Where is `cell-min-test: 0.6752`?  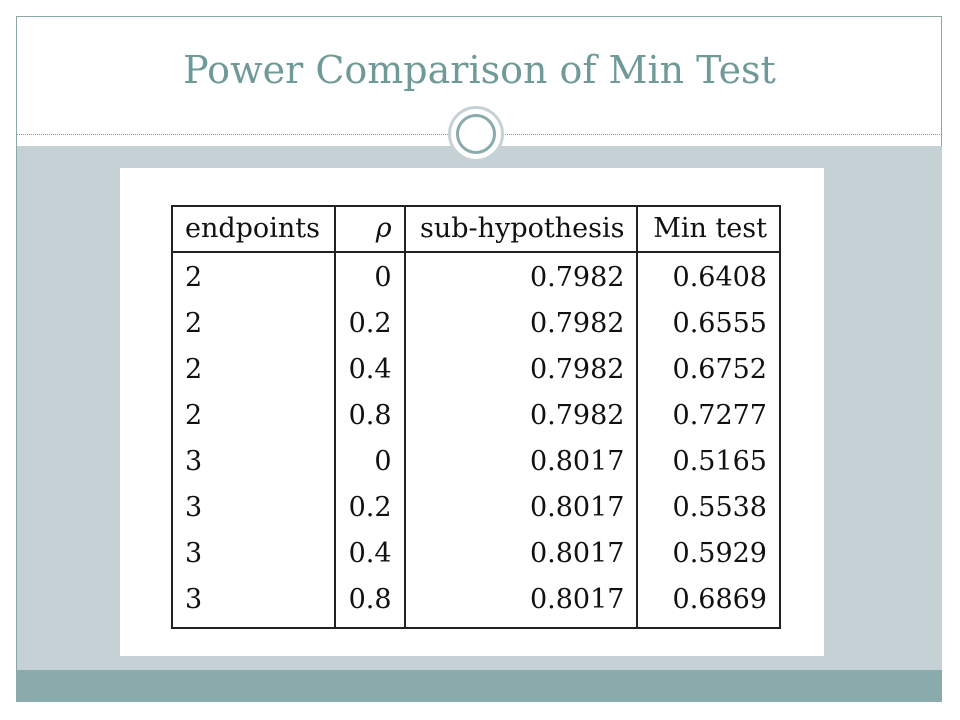
cell-min-test: 0.6752 is located at coordinates (709, 370).